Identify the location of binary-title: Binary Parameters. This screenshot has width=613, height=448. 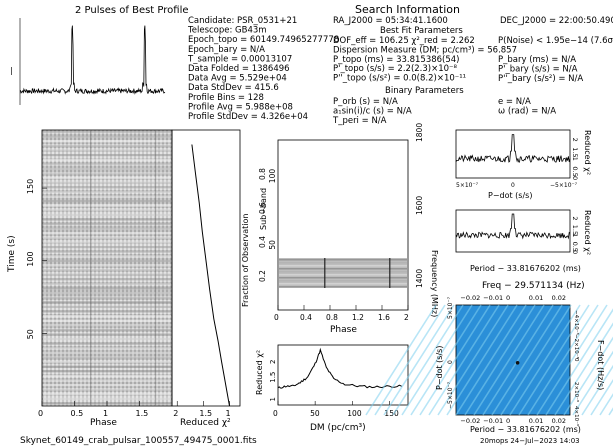
(424, 91).